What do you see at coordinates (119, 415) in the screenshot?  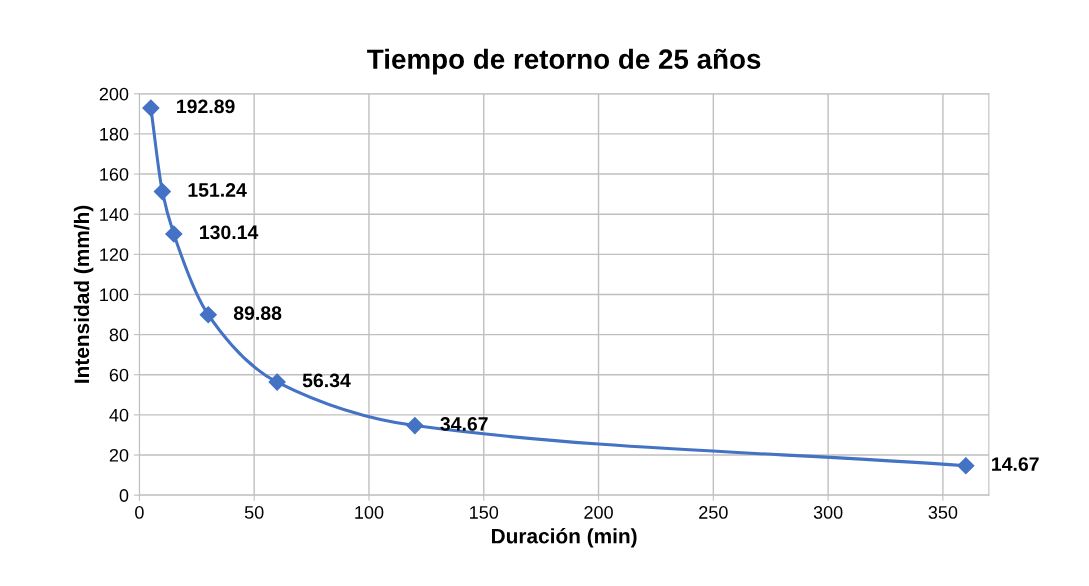 I see `y-tick-label: 40` at bounding box center [119, 415].